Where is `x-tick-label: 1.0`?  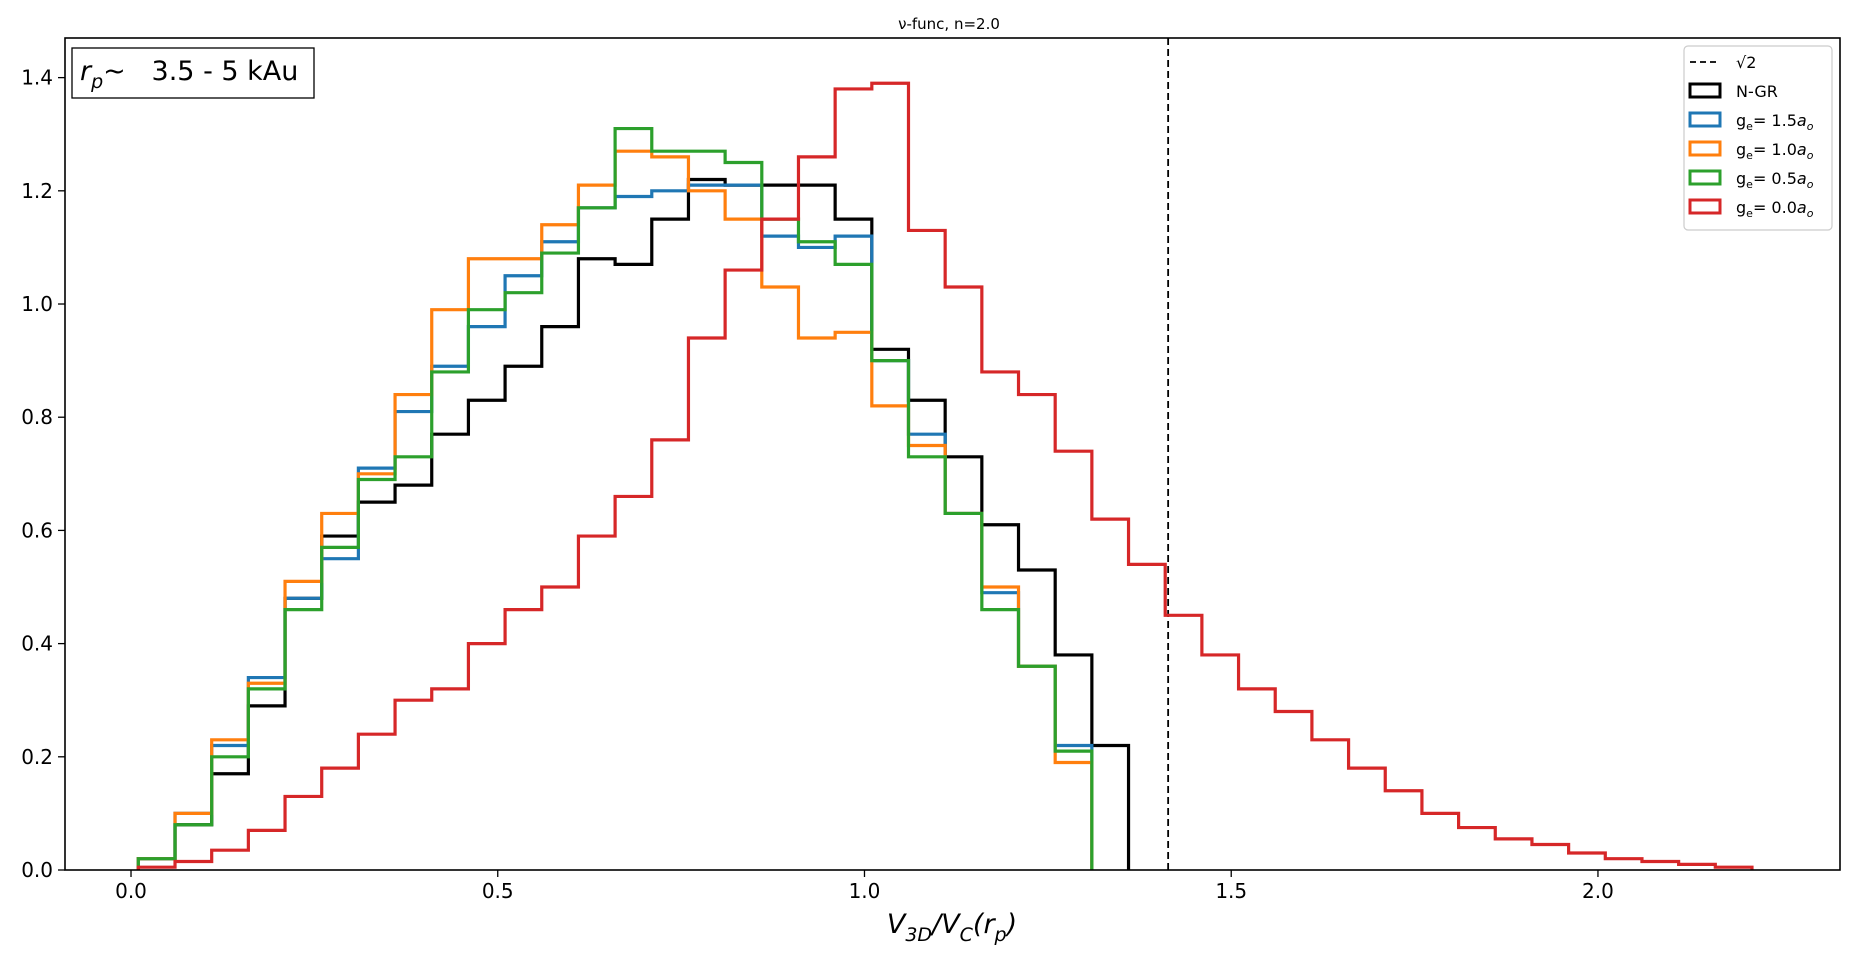 x-tick-label: 1.0 is located at coordinates (865, 891).